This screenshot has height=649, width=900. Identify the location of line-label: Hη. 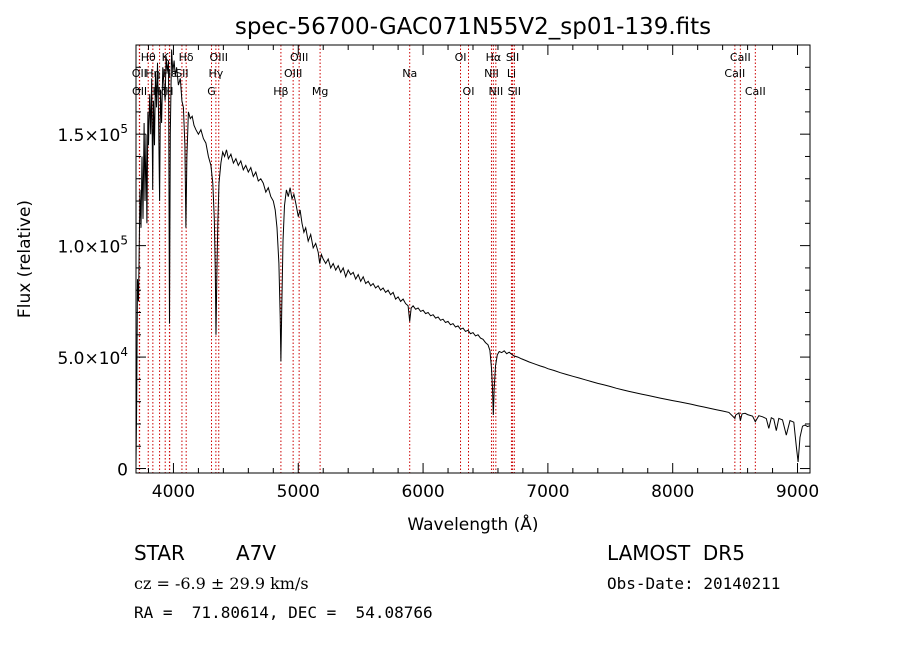
(152, 73).